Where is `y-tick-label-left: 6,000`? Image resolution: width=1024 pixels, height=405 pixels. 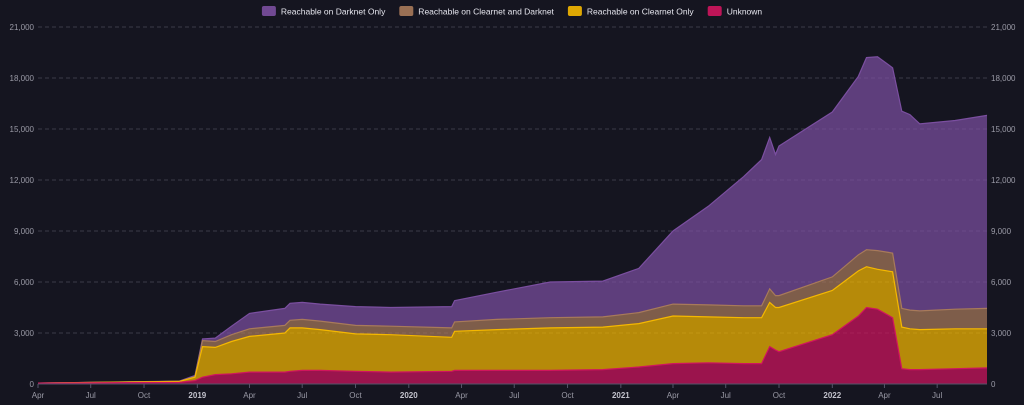 y-tick-label-left: 6,000 is located at coordinates (24, 282).